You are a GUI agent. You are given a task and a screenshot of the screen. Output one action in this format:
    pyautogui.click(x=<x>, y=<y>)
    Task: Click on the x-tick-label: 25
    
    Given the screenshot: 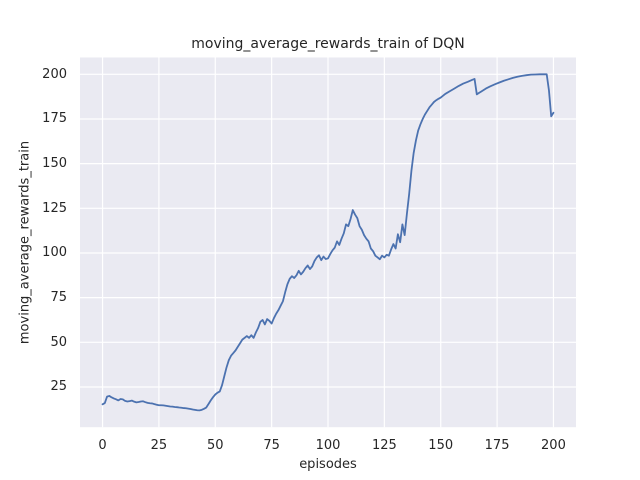 What is the action you would take?
    pyautogui.click(x=159, y=445)
    